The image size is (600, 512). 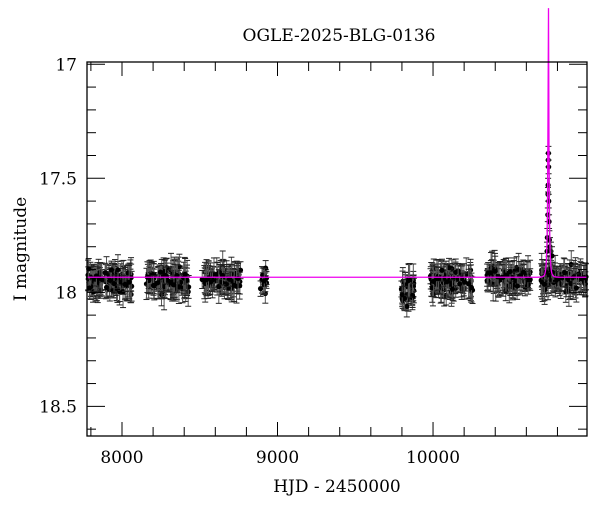 What do you see at coordinates (339, 36) in the screenshot?
I see `chart-title: OGLE-2025-BLG-0136` at bounding box center [339, 36].